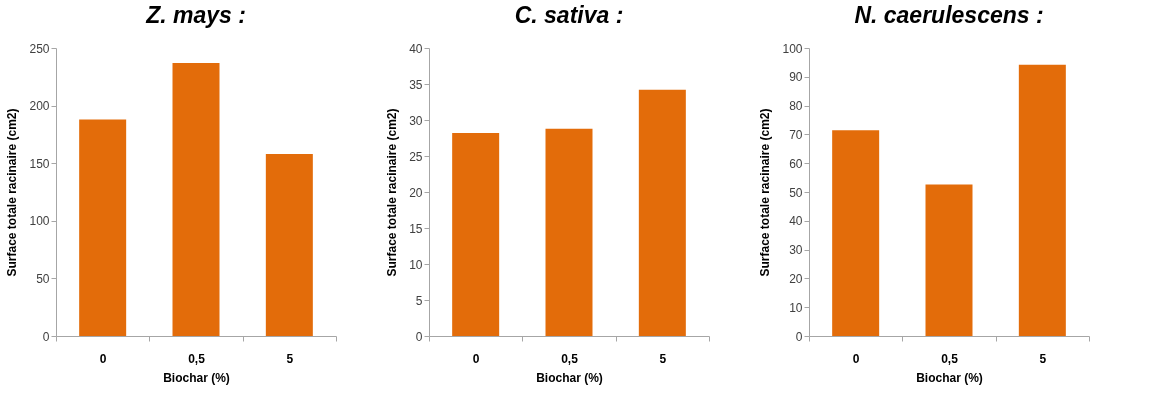 The image size is (1172, 409). Describe the element at coordinates (796, 106) in the screenshot. I see `y-tick-label: 80` at that location.